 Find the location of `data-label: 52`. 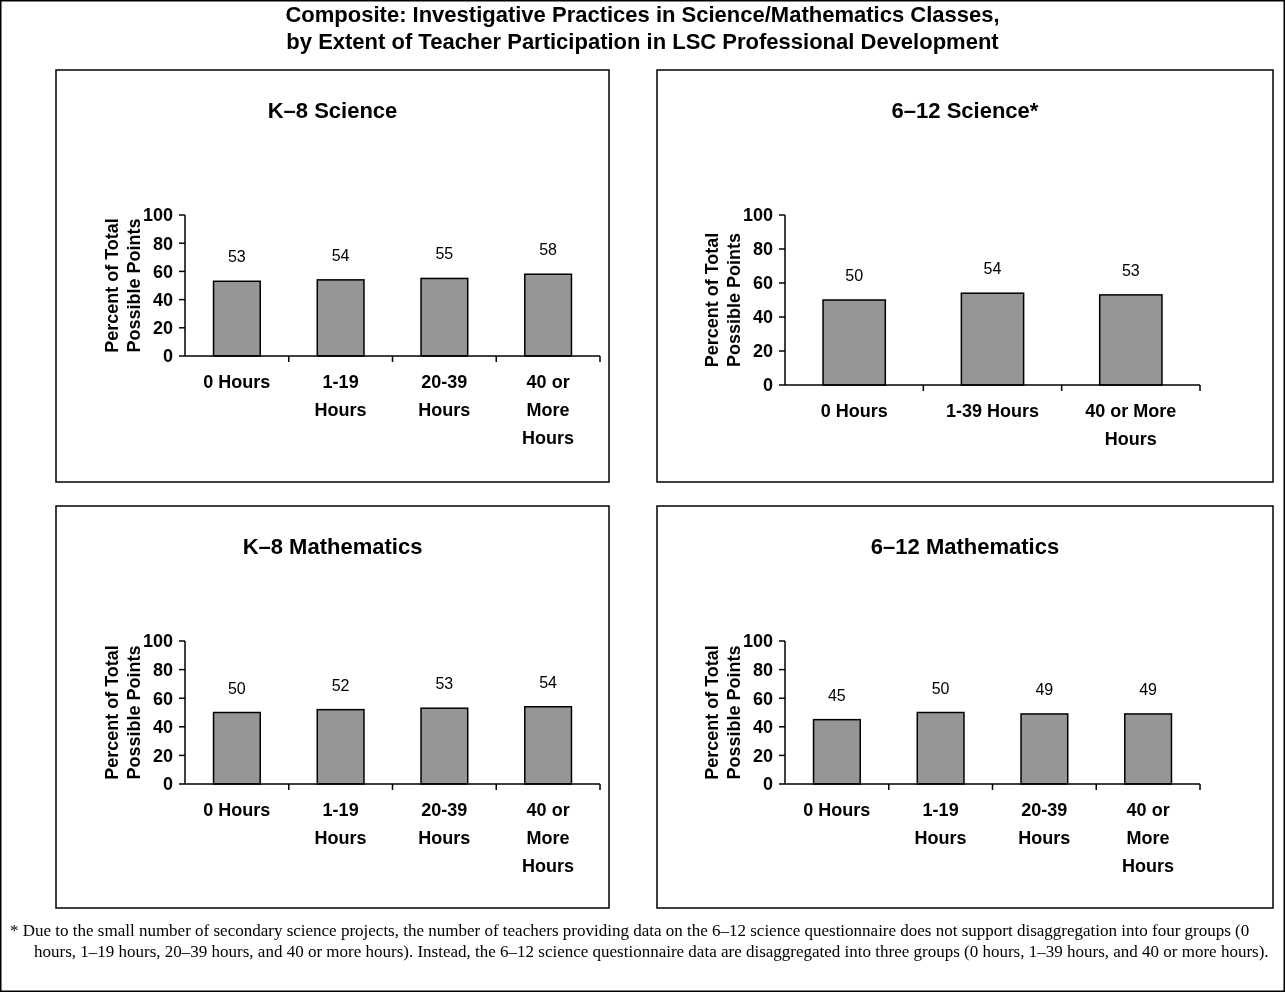

data-label: 52 is located at coordinates (340, 685).